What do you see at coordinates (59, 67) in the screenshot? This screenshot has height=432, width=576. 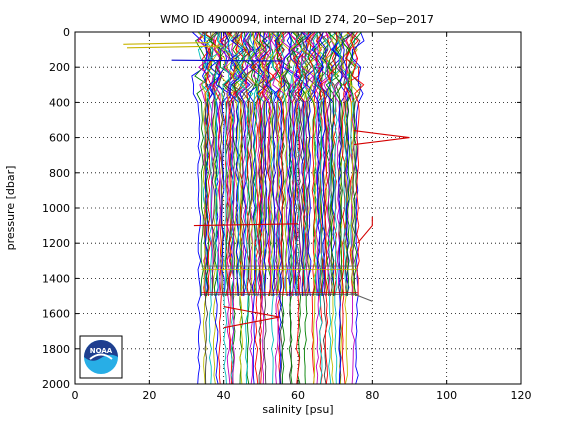 I see `y-tick-label: 200` at bounding box center [59, 67].